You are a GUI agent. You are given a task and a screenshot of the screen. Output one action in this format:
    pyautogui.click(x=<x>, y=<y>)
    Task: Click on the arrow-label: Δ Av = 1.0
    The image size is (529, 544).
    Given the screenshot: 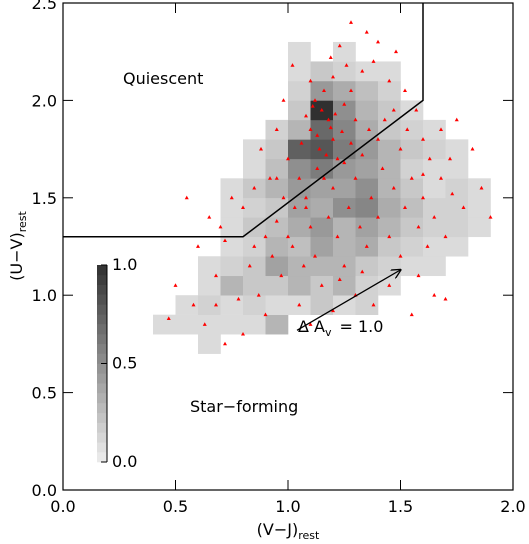 What is the action you would take?
    pyautogui.click(x=340, y=328)
    